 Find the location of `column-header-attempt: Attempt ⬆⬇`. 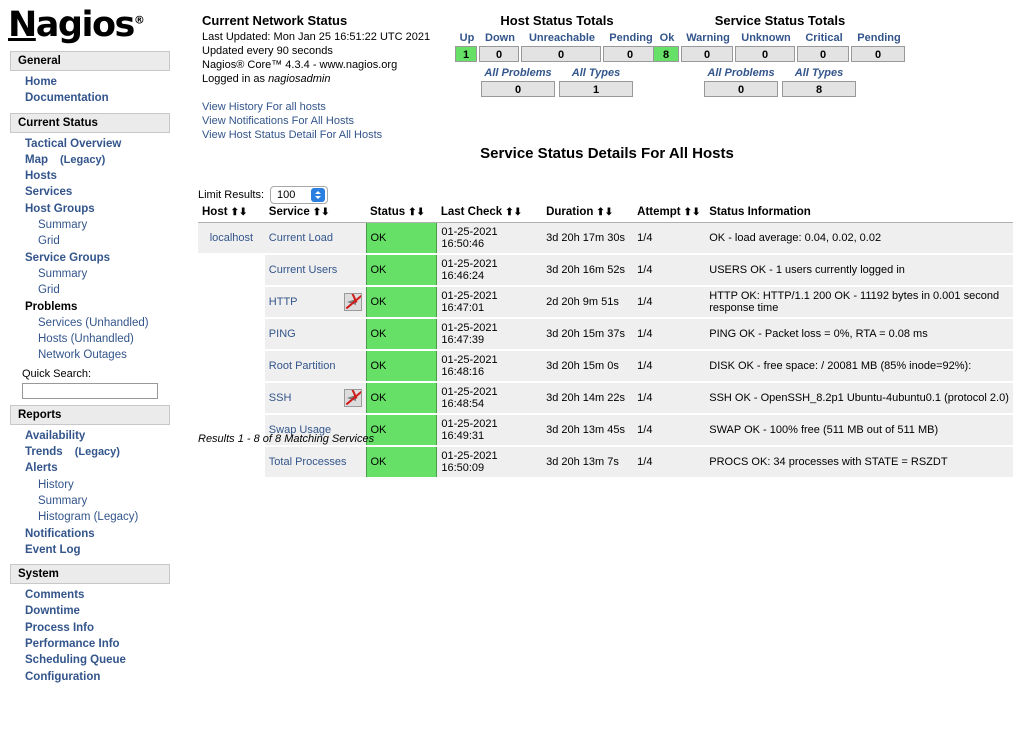

column-header-attempt: Attempt ⬆⬇ is located at coordinates (669, 214).